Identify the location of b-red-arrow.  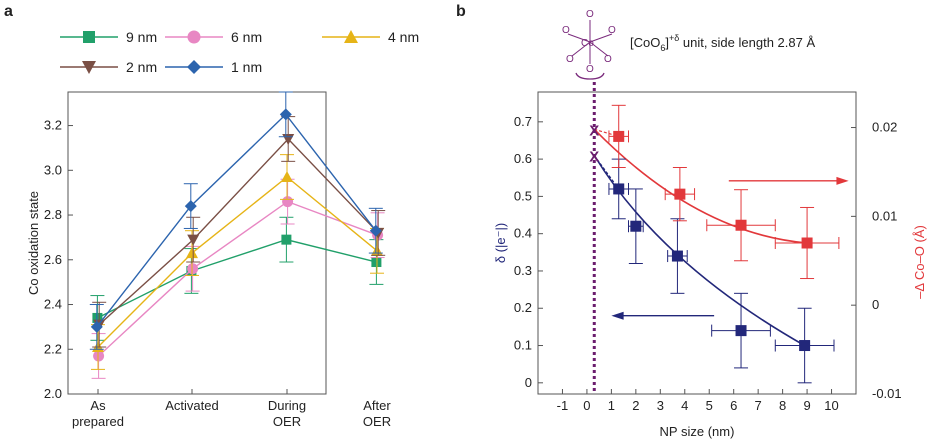
(788, 180).